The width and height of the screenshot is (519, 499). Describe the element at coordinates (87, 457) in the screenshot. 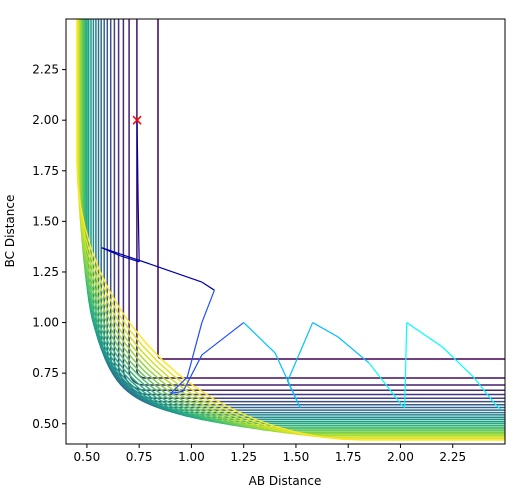

I see `x-tick-label: 0.50` at that location.